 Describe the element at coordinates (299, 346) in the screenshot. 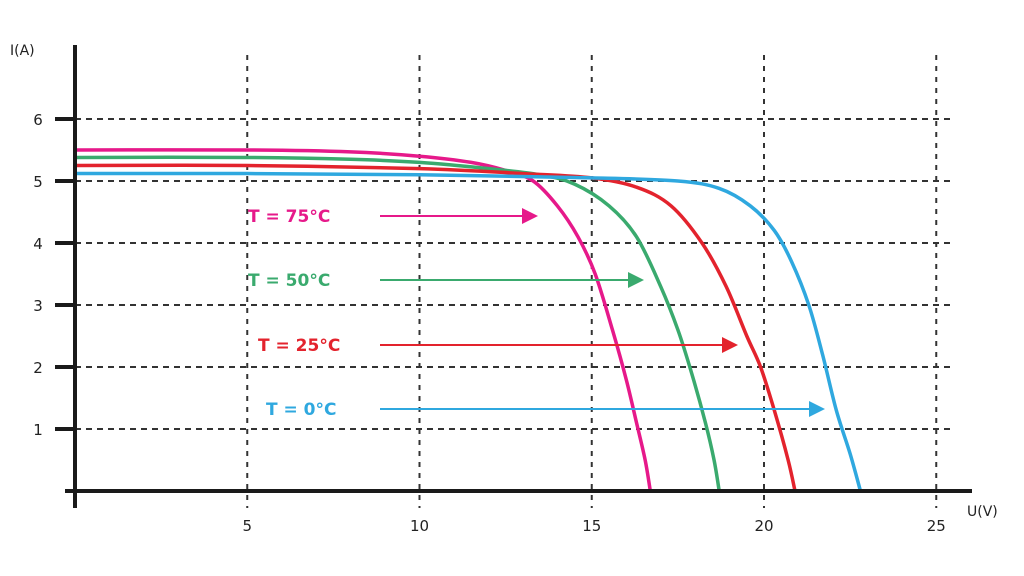

I see `legend-label: T = 25°C` at that location.